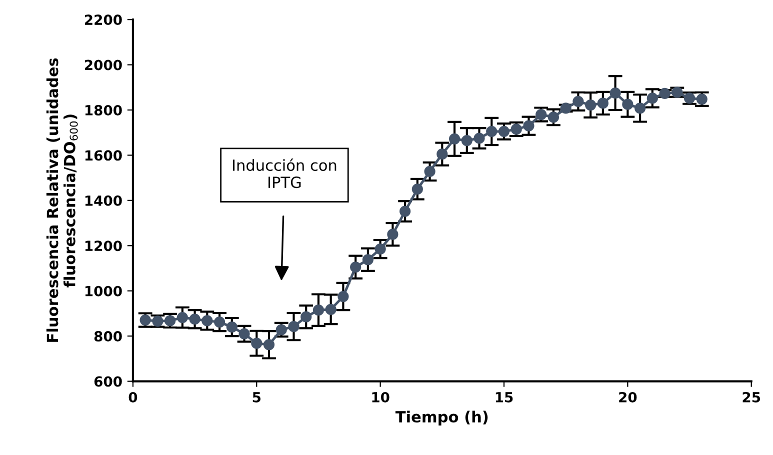  What do you see at coordinates (103, 291) in the screenshot?
I see `y-tick-label: 1000` at bounding box center [103, 291].